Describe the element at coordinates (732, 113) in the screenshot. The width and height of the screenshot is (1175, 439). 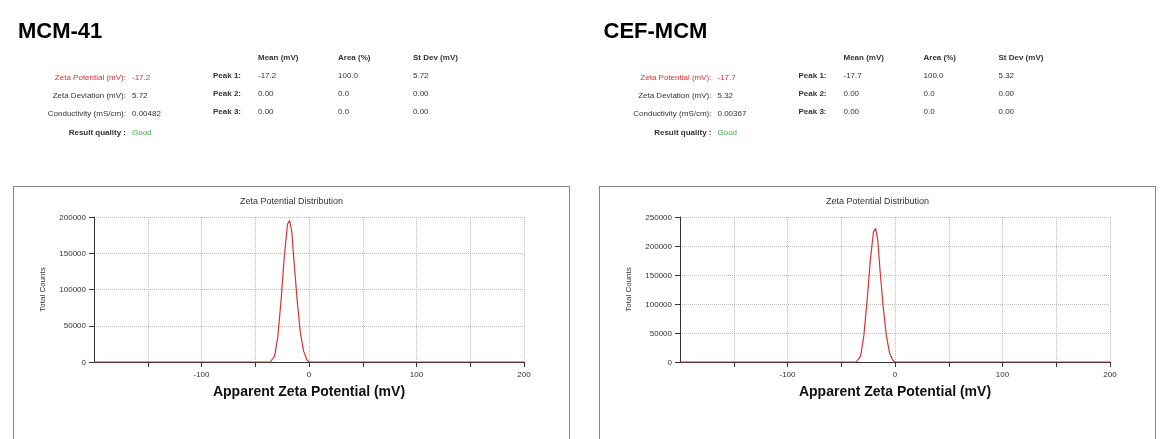
I see `text: 0.00367` at that location.